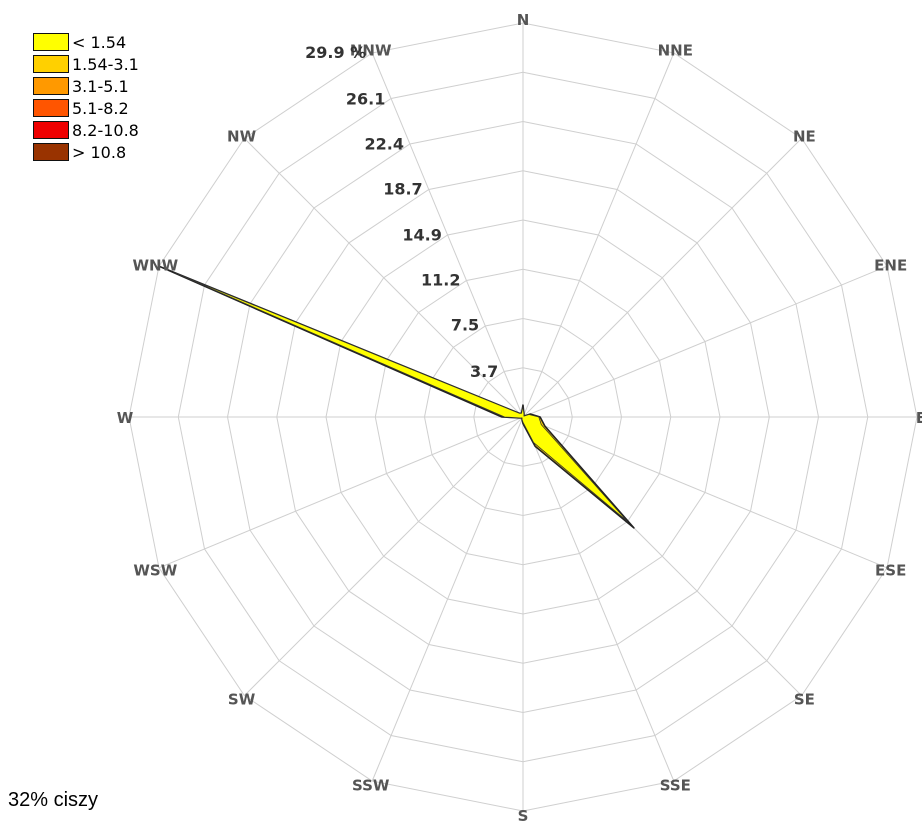 The width and height of the screenshot is (922, 821). Describe the element at coordinates (890, 266) in the screenshot. I see `direction-label-ene: ENE` at that location.